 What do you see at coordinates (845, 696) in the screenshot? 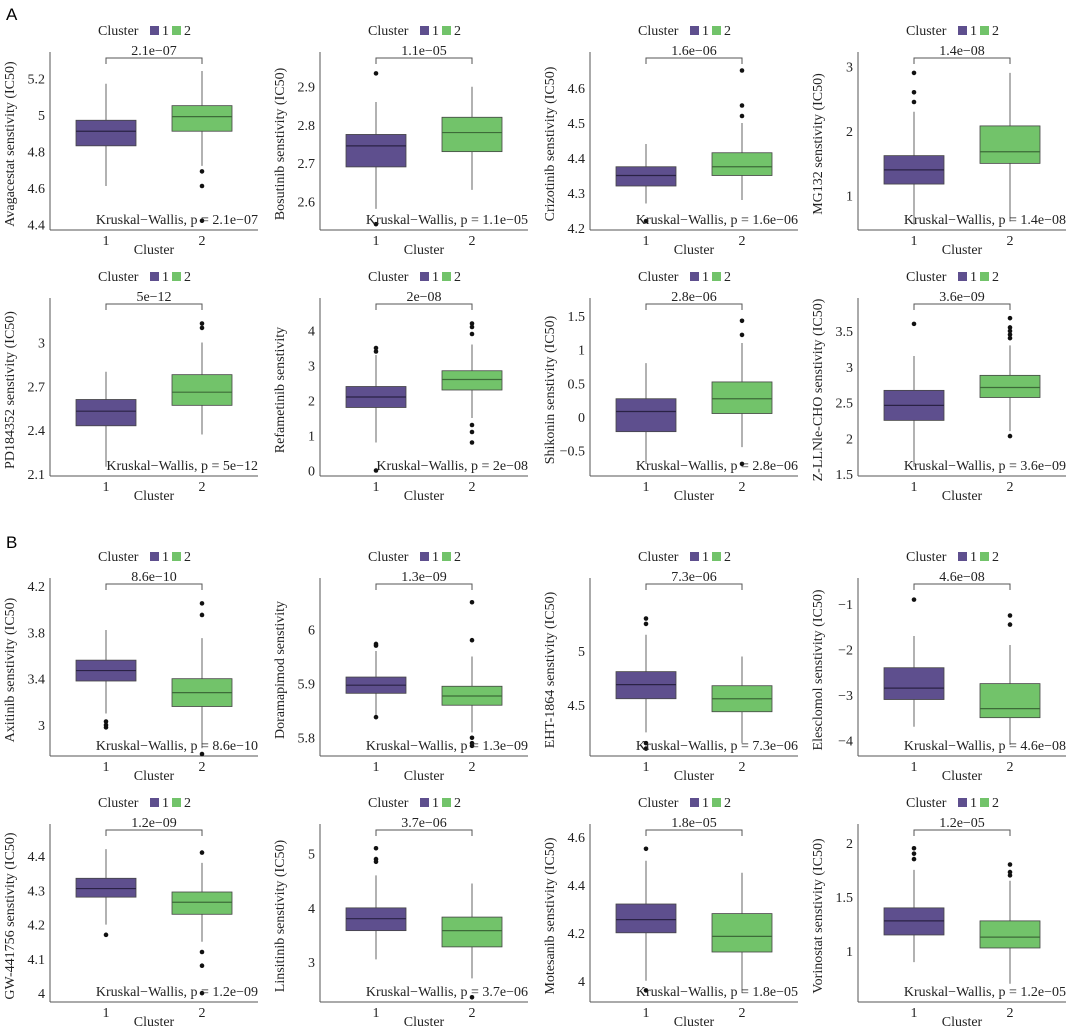
I see `y-tick-label: −3` at bounding box center [845, 696].